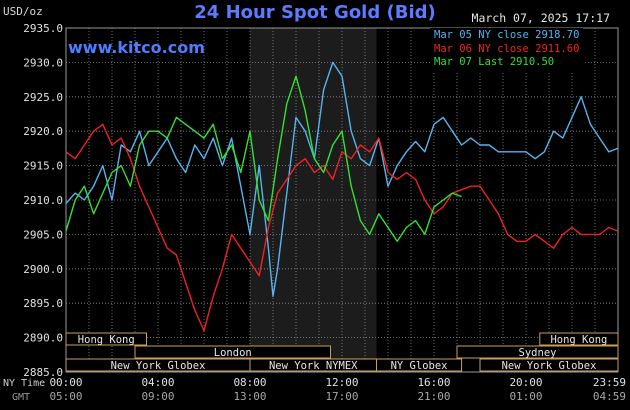 This screenshot has height=410, width=630. Describe the element at coordinates (43, 62) in the screenshot. I see `y-tick-label: 2930.0` at that location.